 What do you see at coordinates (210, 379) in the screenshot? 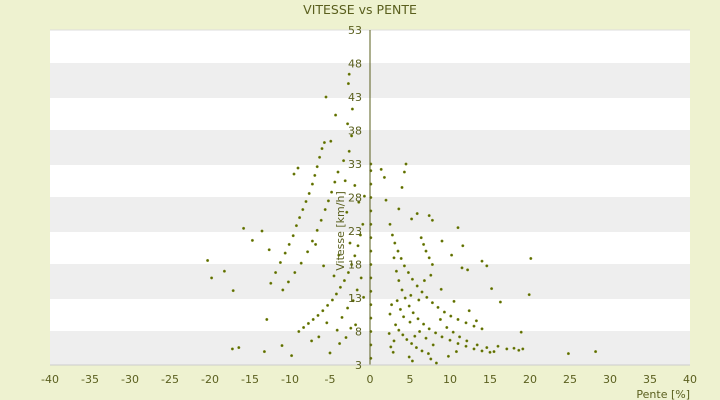
I see `x-tick-label: -20` at bounding box center [210, 379].